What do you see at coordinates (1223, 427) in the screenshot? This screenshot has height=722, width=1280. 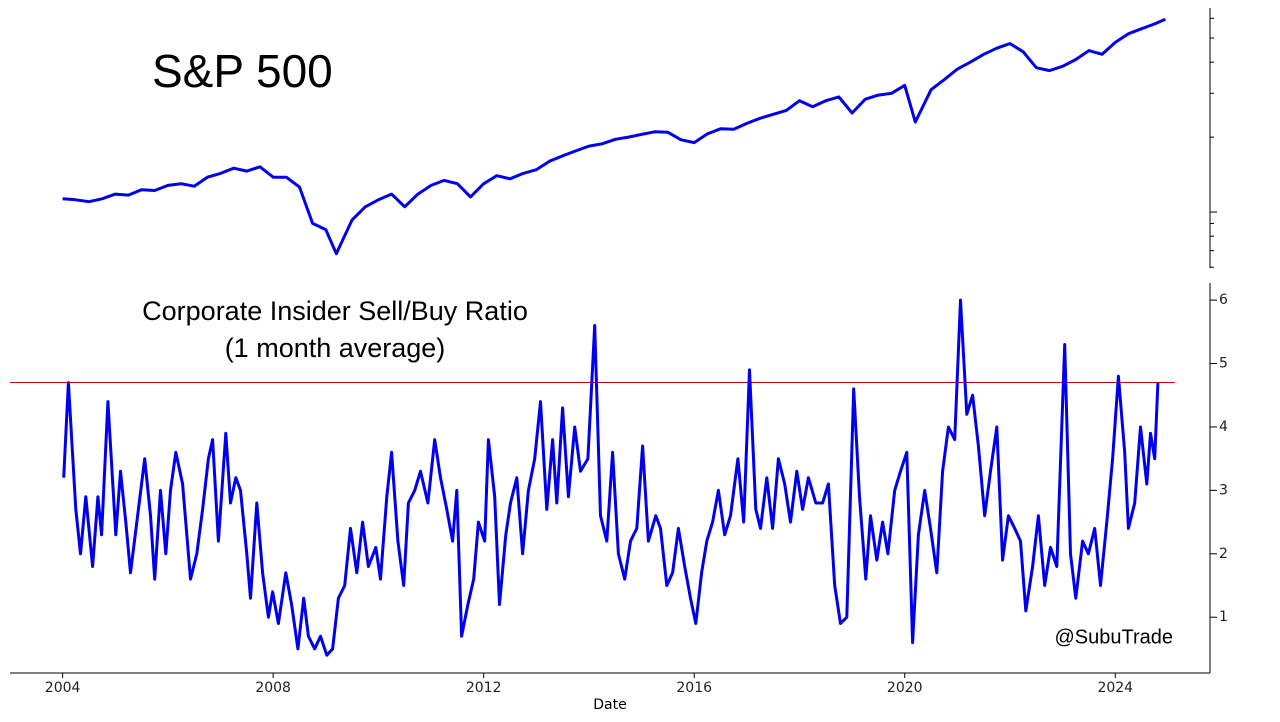 I see `y-tick-label: 4` at bounding box center [1223, 427].